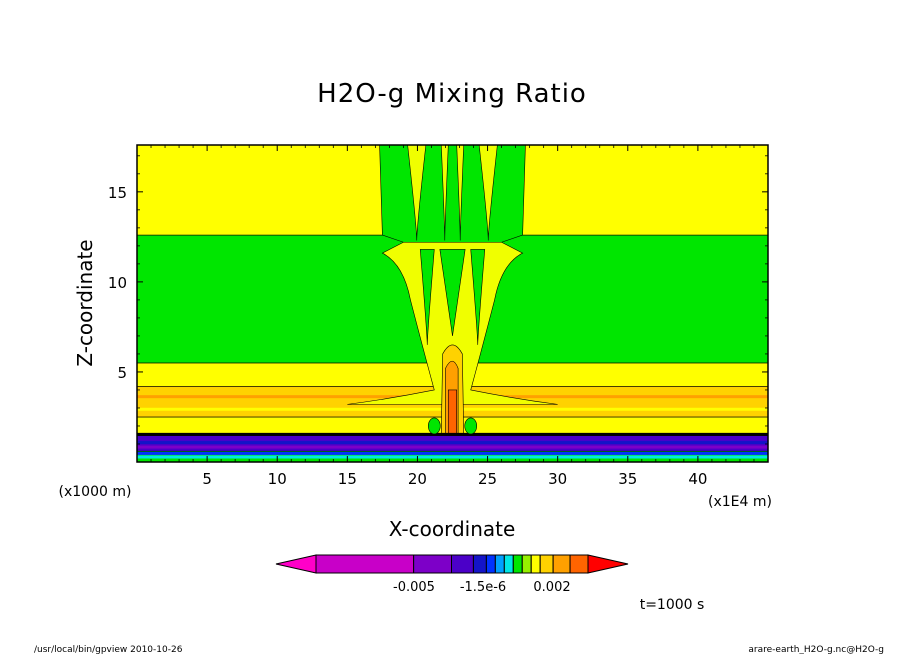 This screenshot has height=654, width=904. Describe the element at coordinates (417, 479) in the screenshot. I see `x-tick-label: 20` at that location.